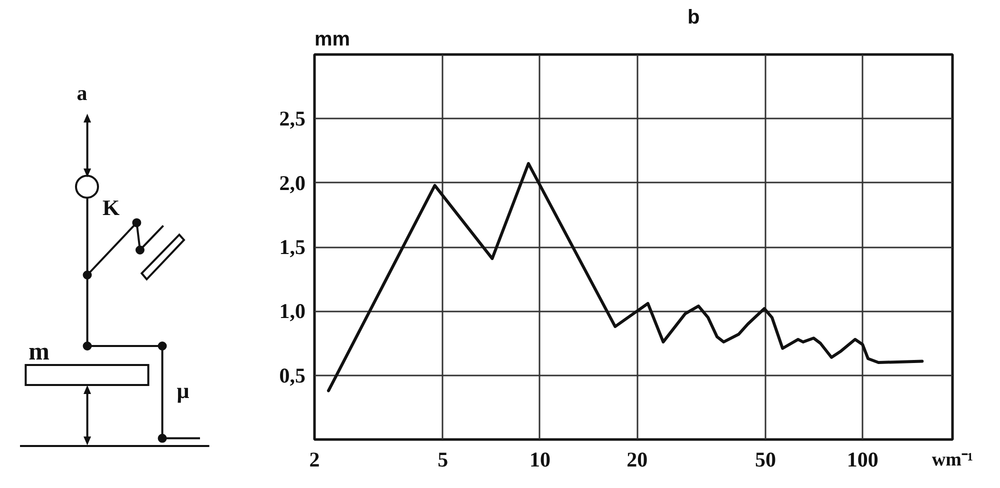 The width and height of the screenshot is (1000, 488). Describe the element at coordinates (292, 247) in the screenshot. I see `y-tick-label: 1,5` at that location.